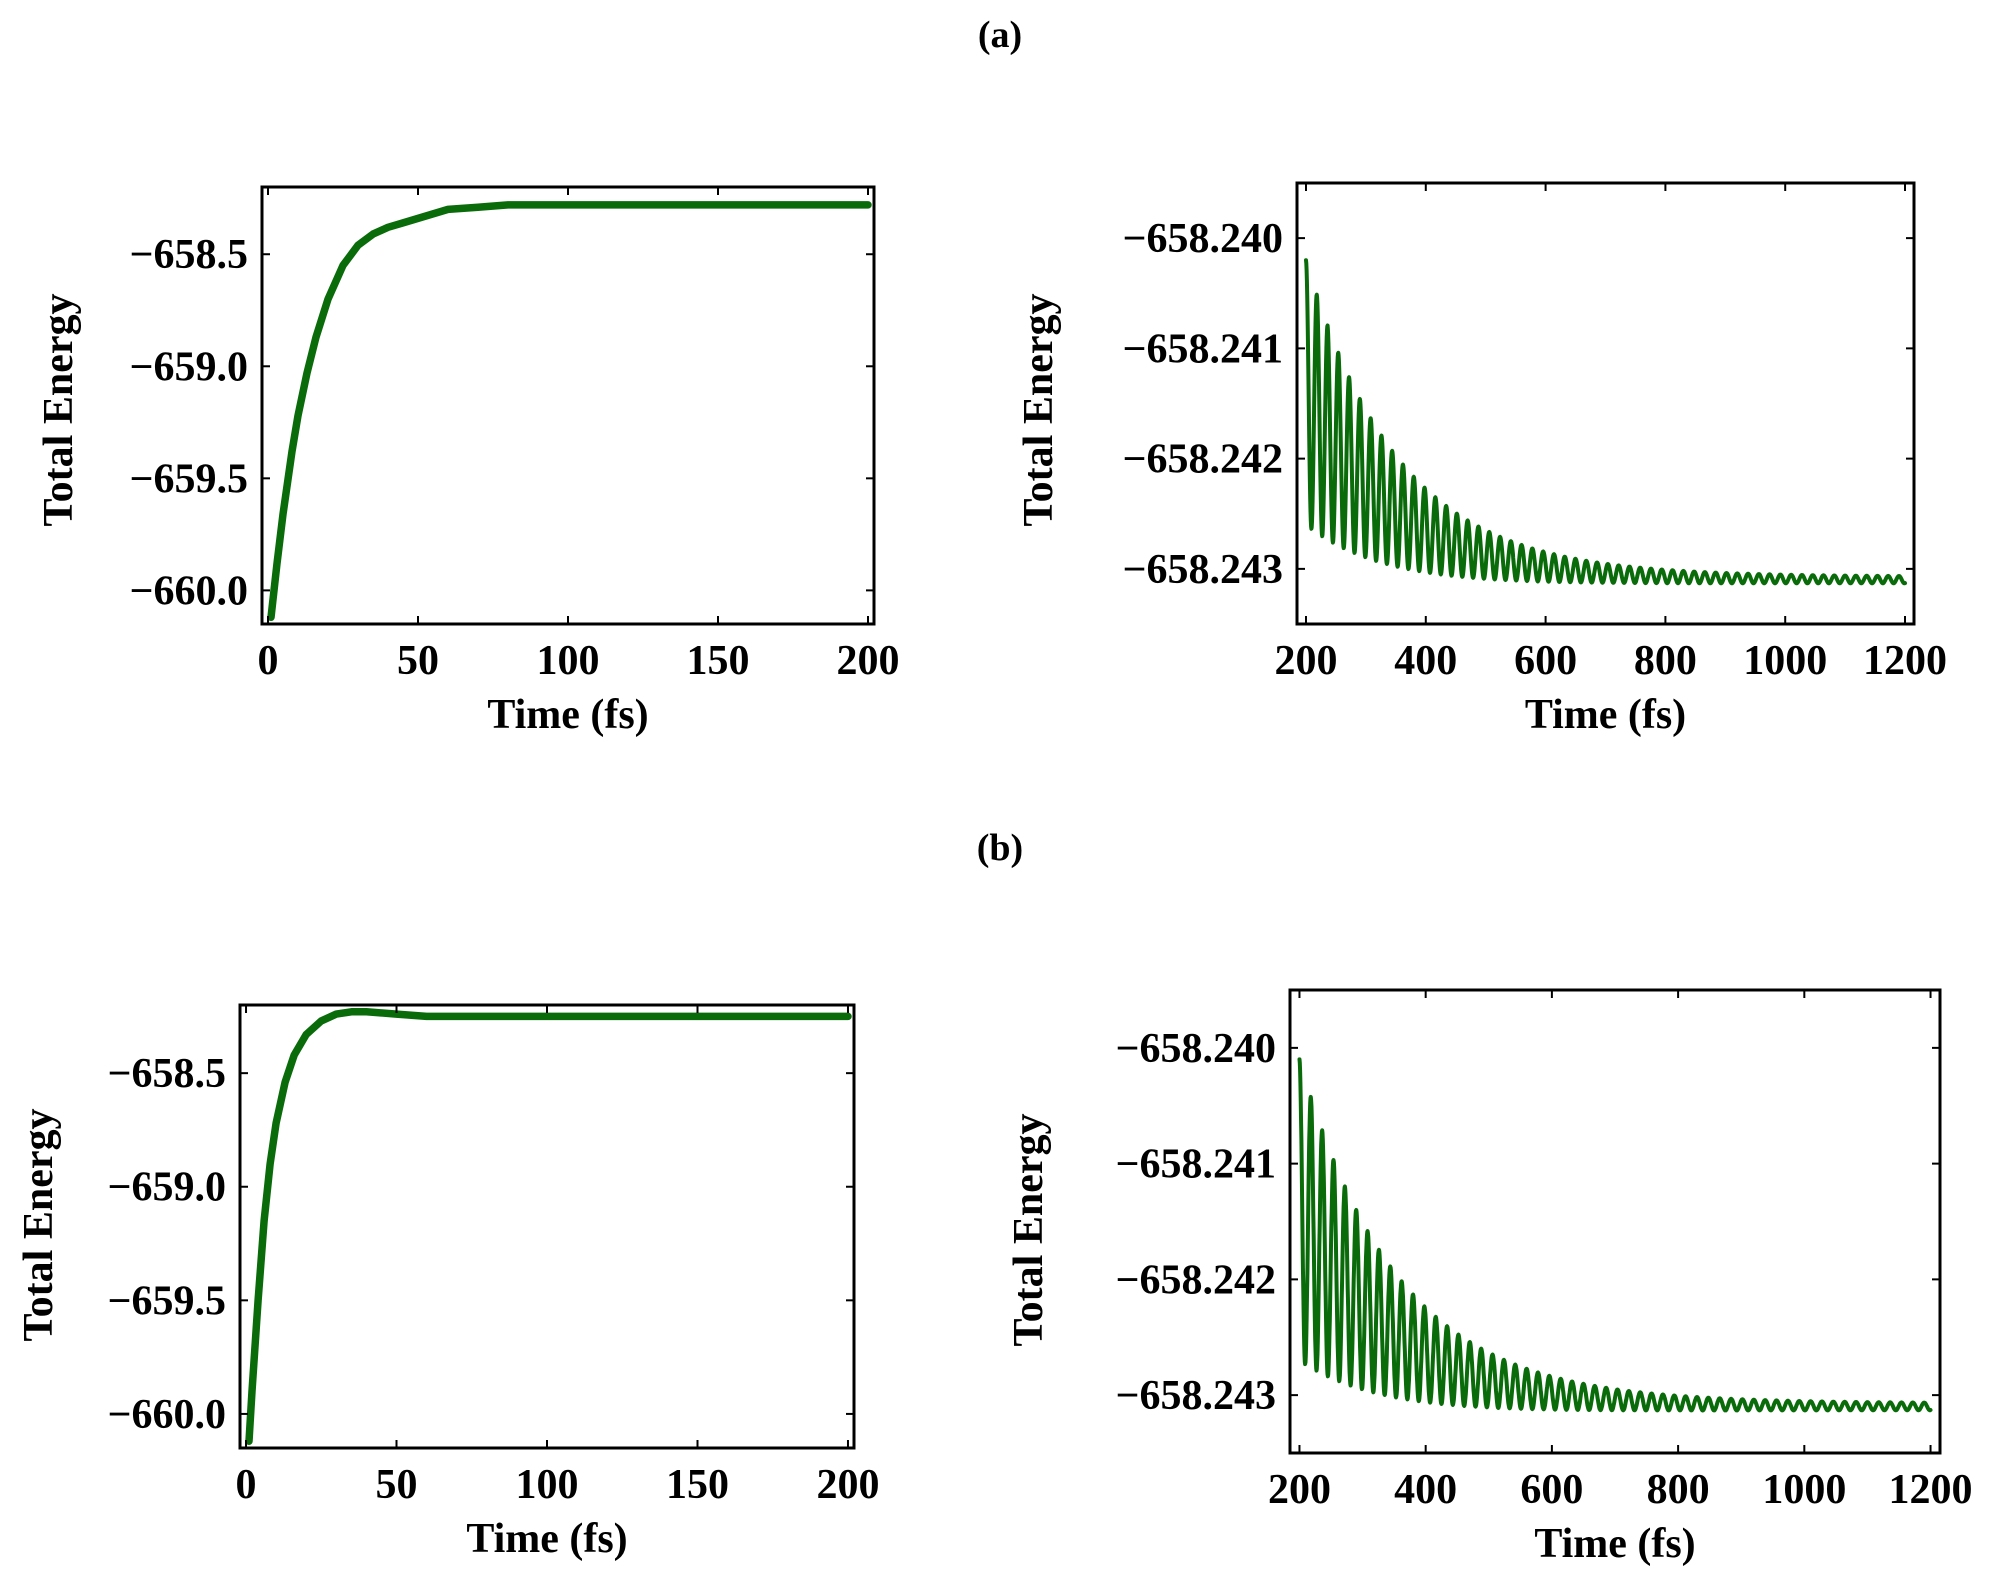 This screenshot has width=1995, height=1584. What do you see at coordinates (1000, 35) in the screenshot?
I see `panel-label-a: (a)` at bounding box center [1000, 35].